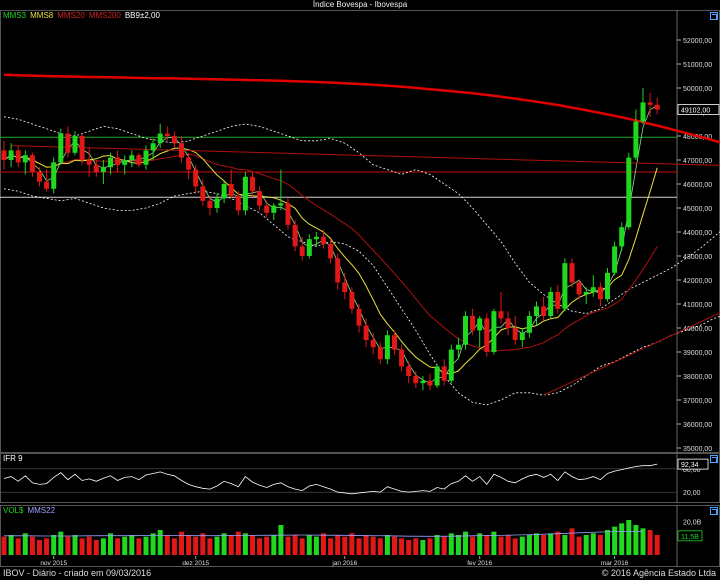  Describe the element at coordinates (15, 15) in the screenshot. I see `legend-item: MMS3` at that location.